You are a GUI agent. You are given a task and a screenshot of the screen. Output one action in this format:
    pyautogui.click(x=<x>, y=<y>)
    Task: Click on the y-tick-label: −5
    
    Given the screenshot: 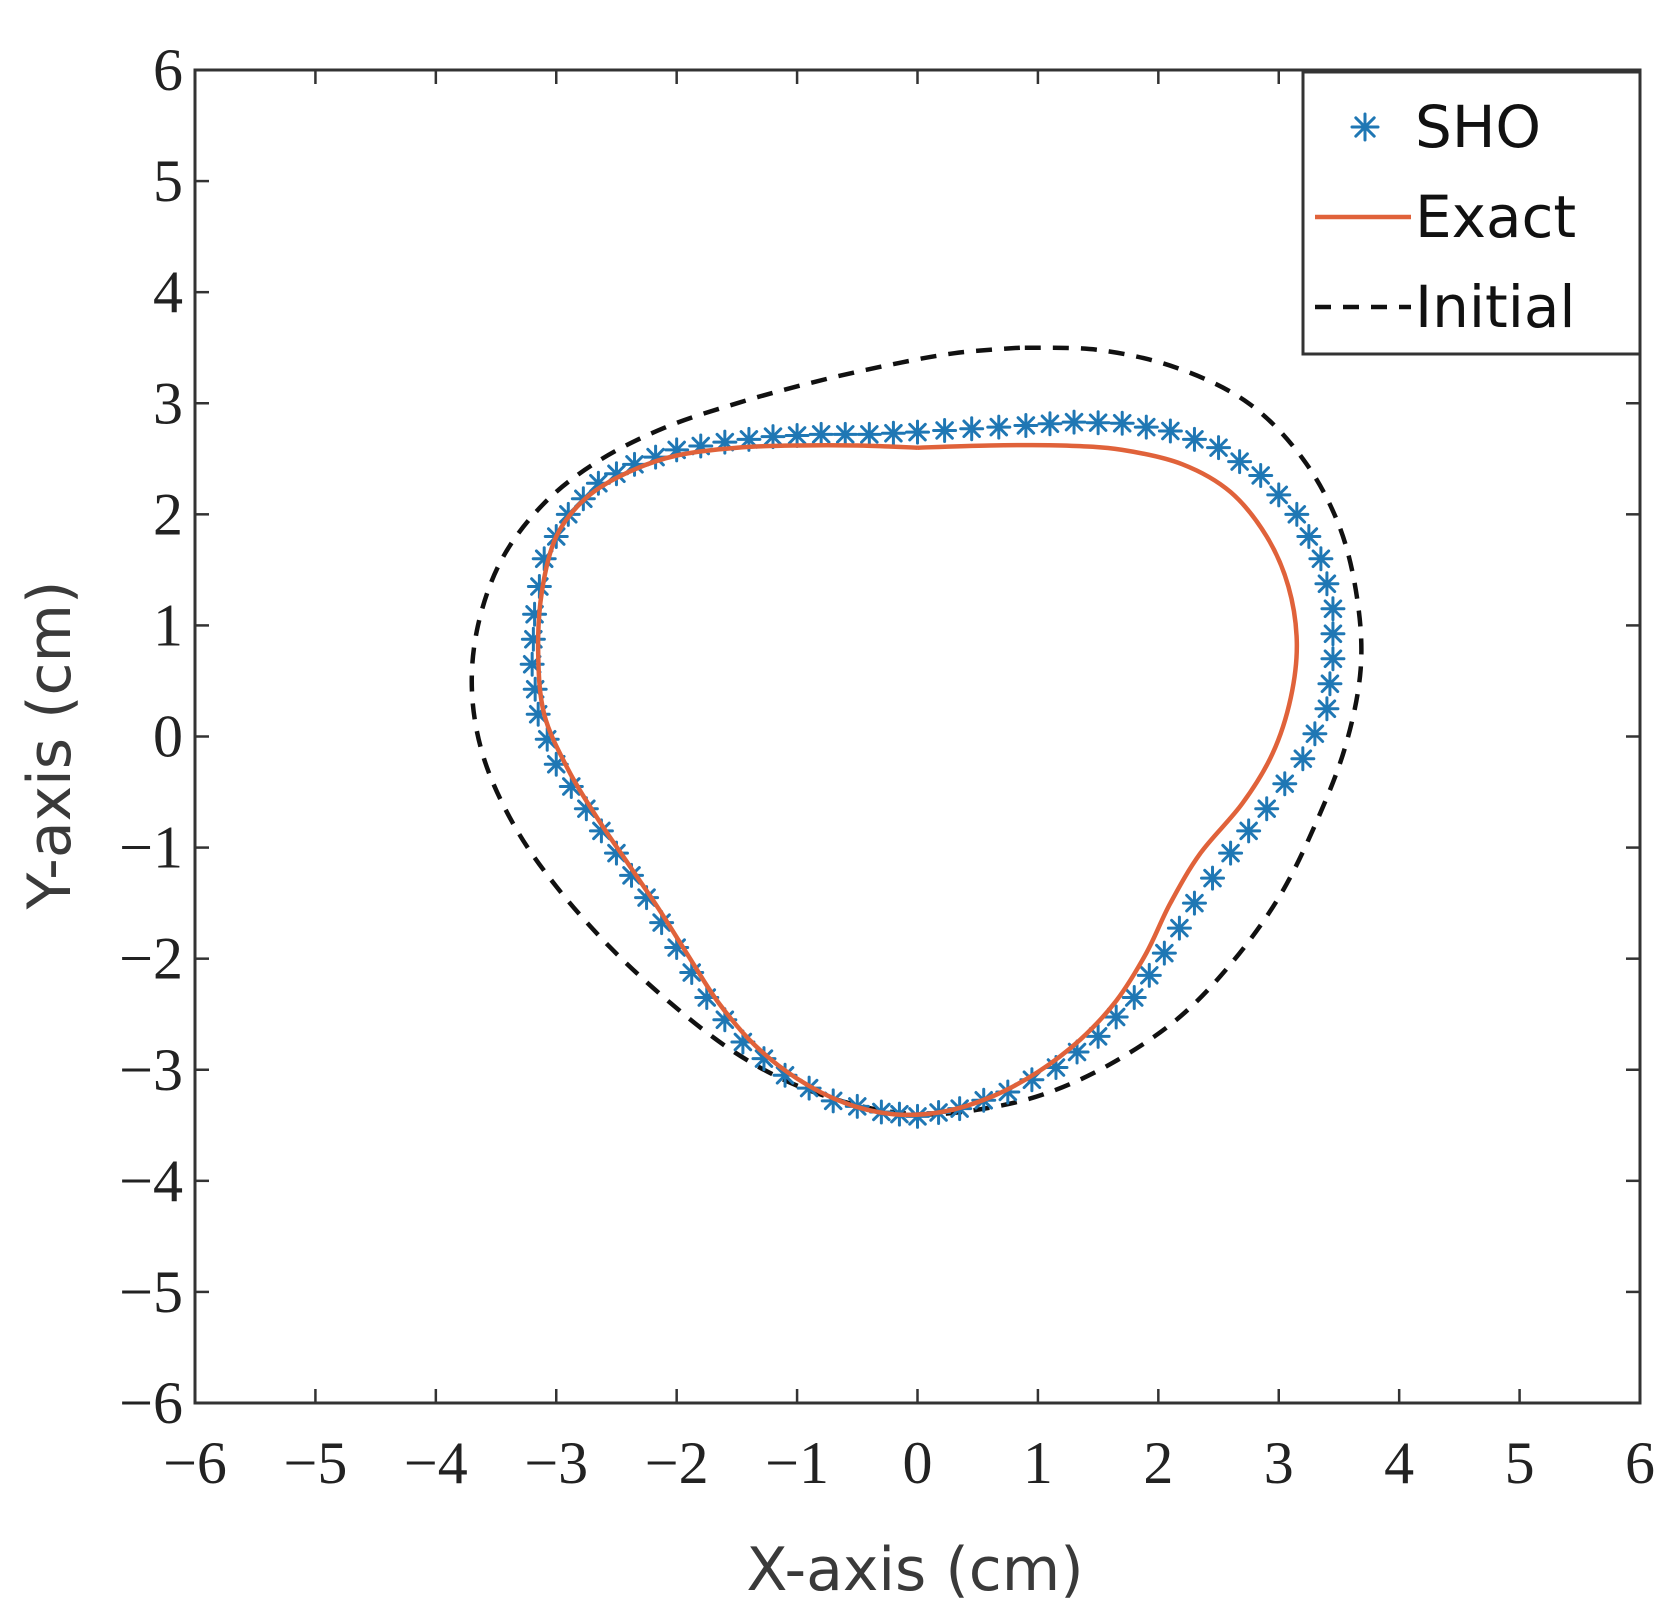 What is the action you would take?
    pyautogui.click(x=151, y=1292)
    